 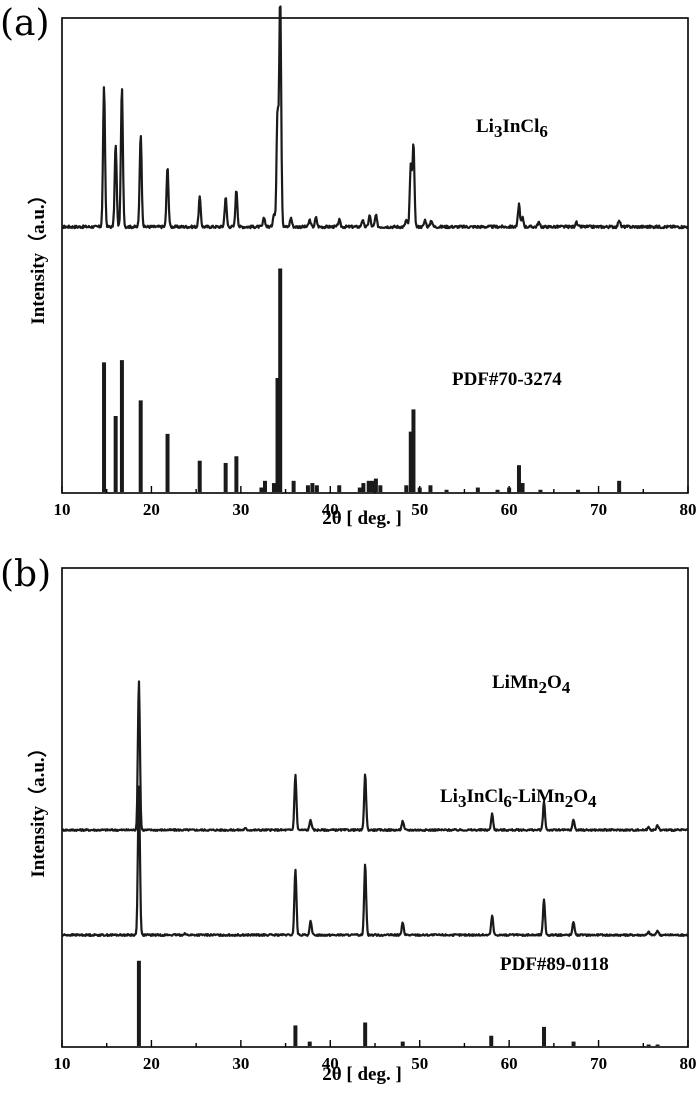 What do you see at coordinates (362, 1074) in the screenshot?
I see `x-axis-label-b: 2θ [ deg. ]` at bounding box center [362, 1074].